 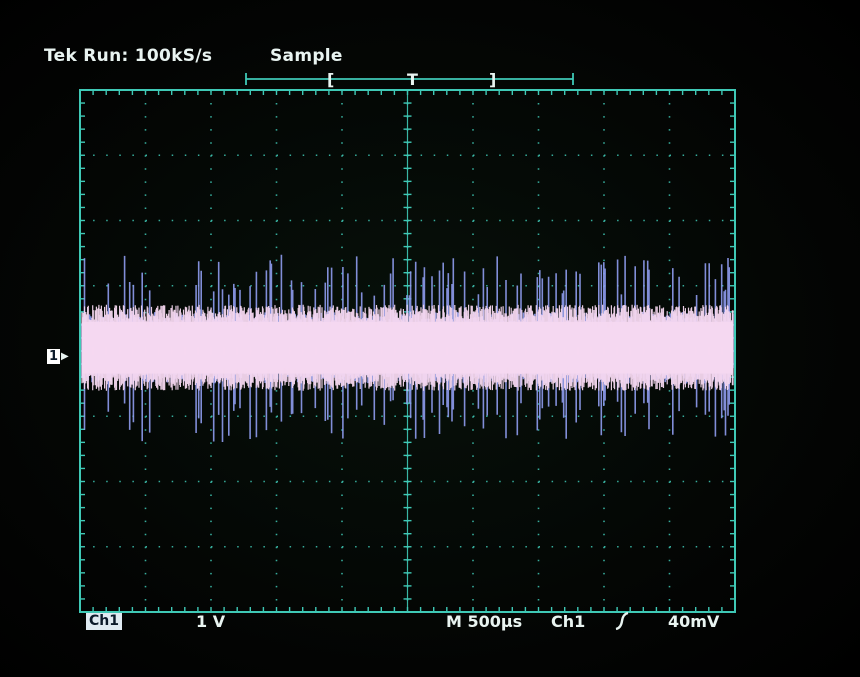 What do you see at coordinates (412, 79) in the screenshot?
I see `trigger-marker-T: T` at bounding box center [412, 79].